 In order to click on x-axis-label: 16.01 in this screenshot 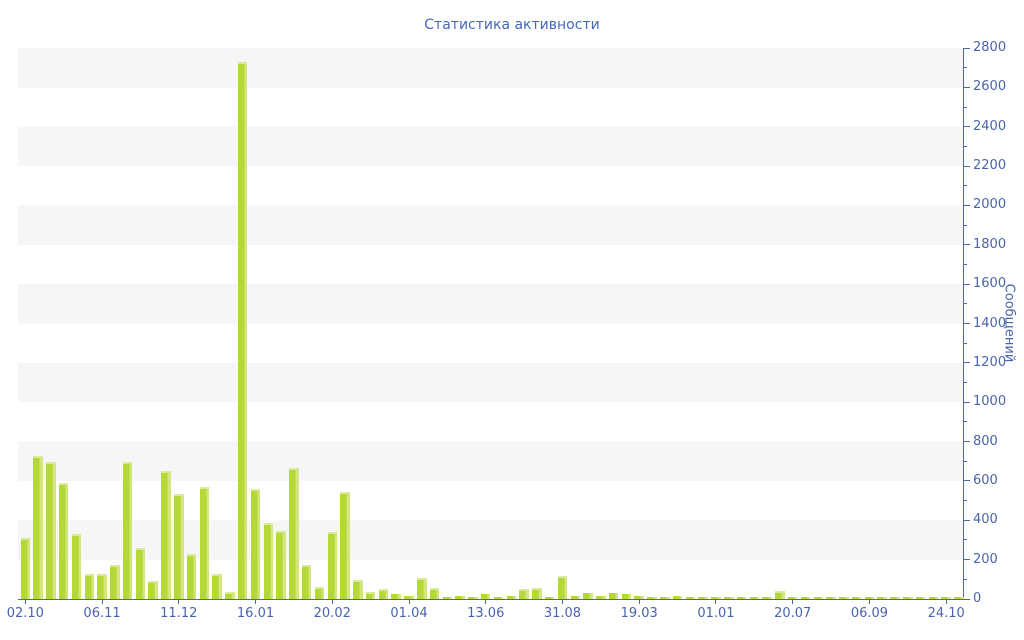, I will do `click(255, 613)`.